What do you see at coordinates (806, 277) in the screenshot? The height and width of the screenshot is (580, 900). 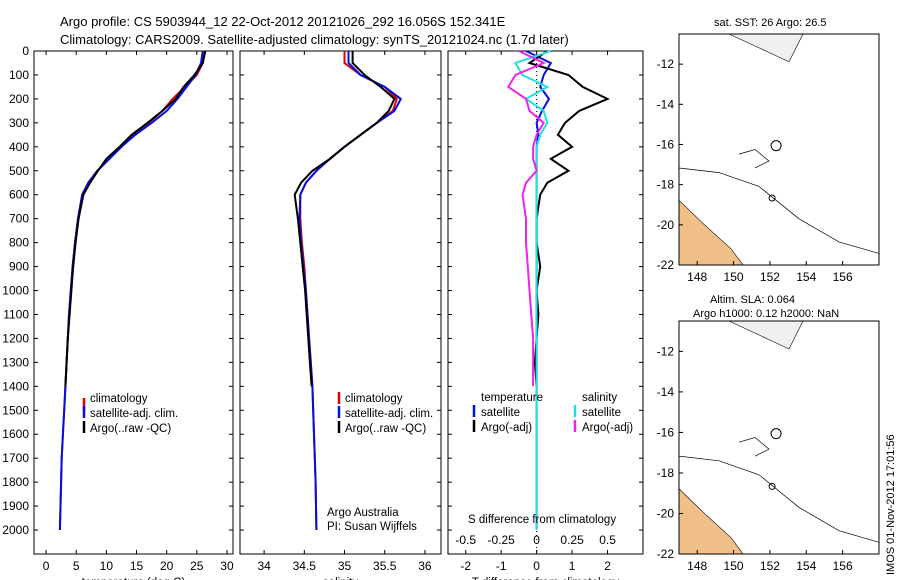 I see `map-x-tick-label: 154` at bounding box center [806, 277].